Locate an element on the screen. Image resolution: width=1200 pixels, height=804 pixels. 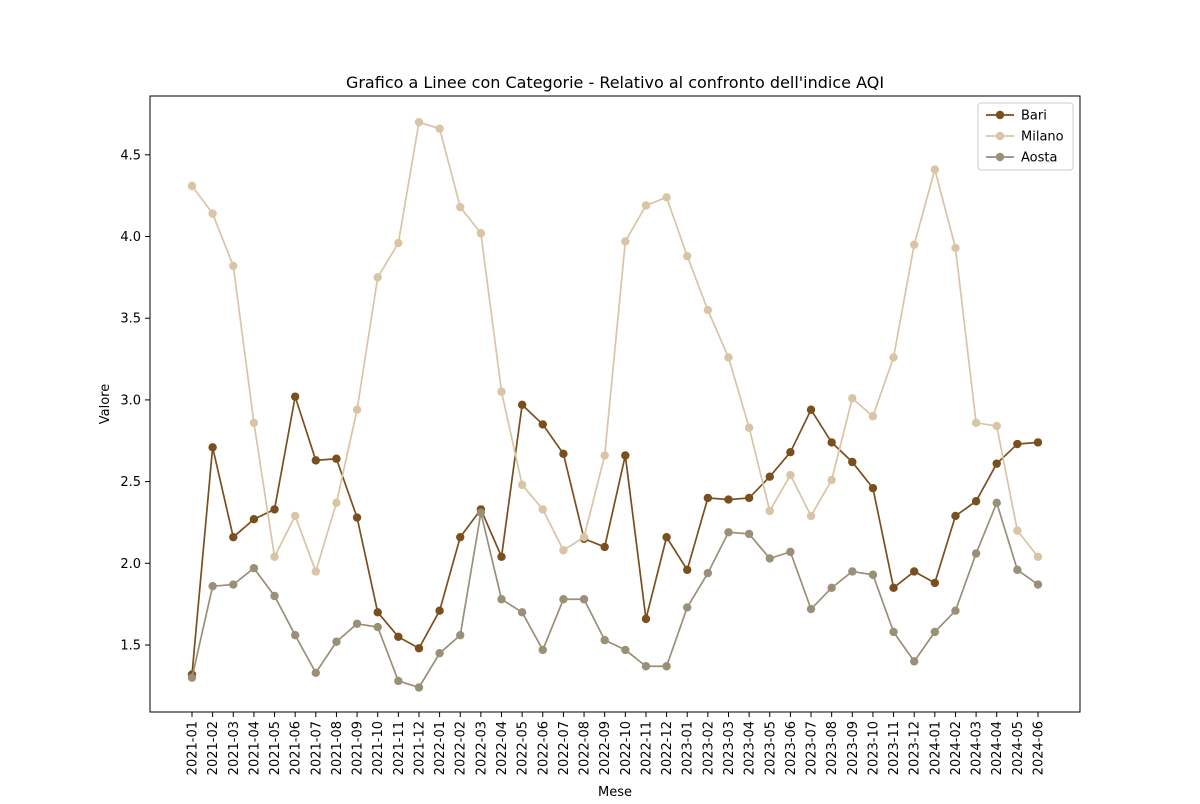
x-tick-label: 2021-01 is located at coordinates (193, 748).